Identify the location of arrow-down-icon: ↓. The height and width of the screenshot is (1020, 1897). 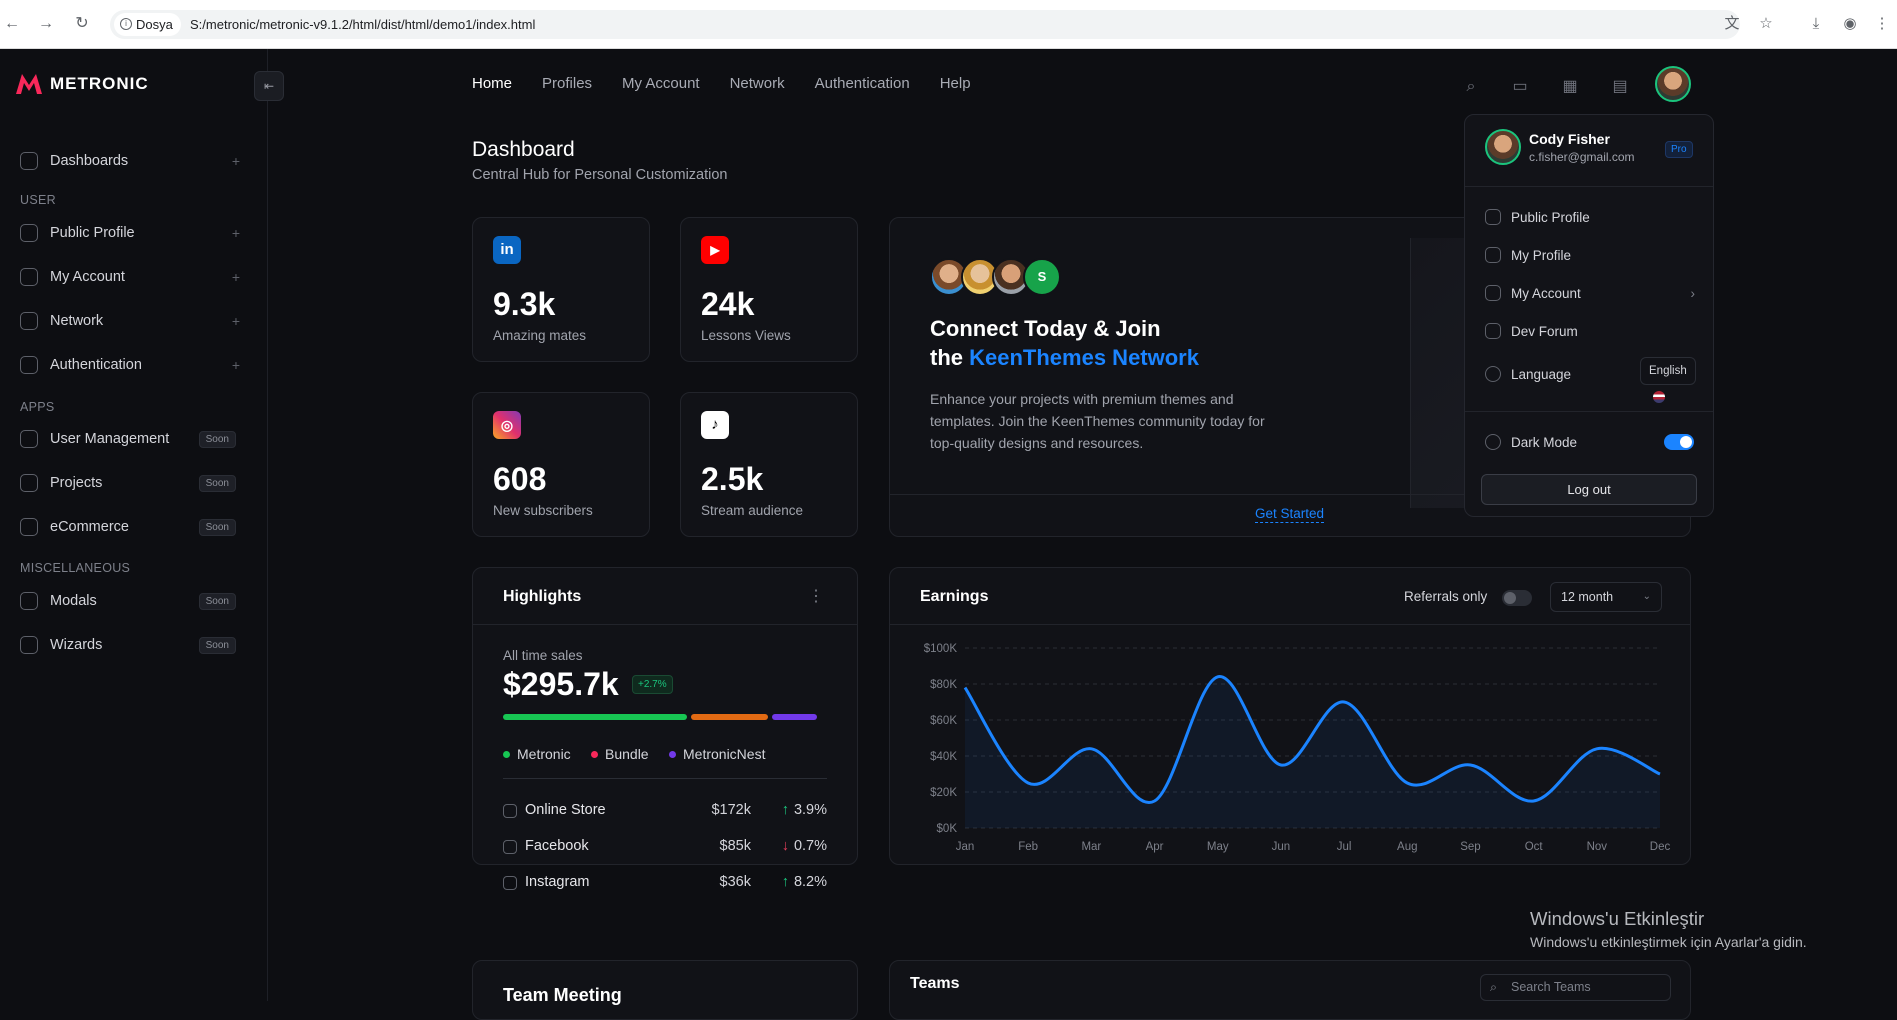
(785, 846).